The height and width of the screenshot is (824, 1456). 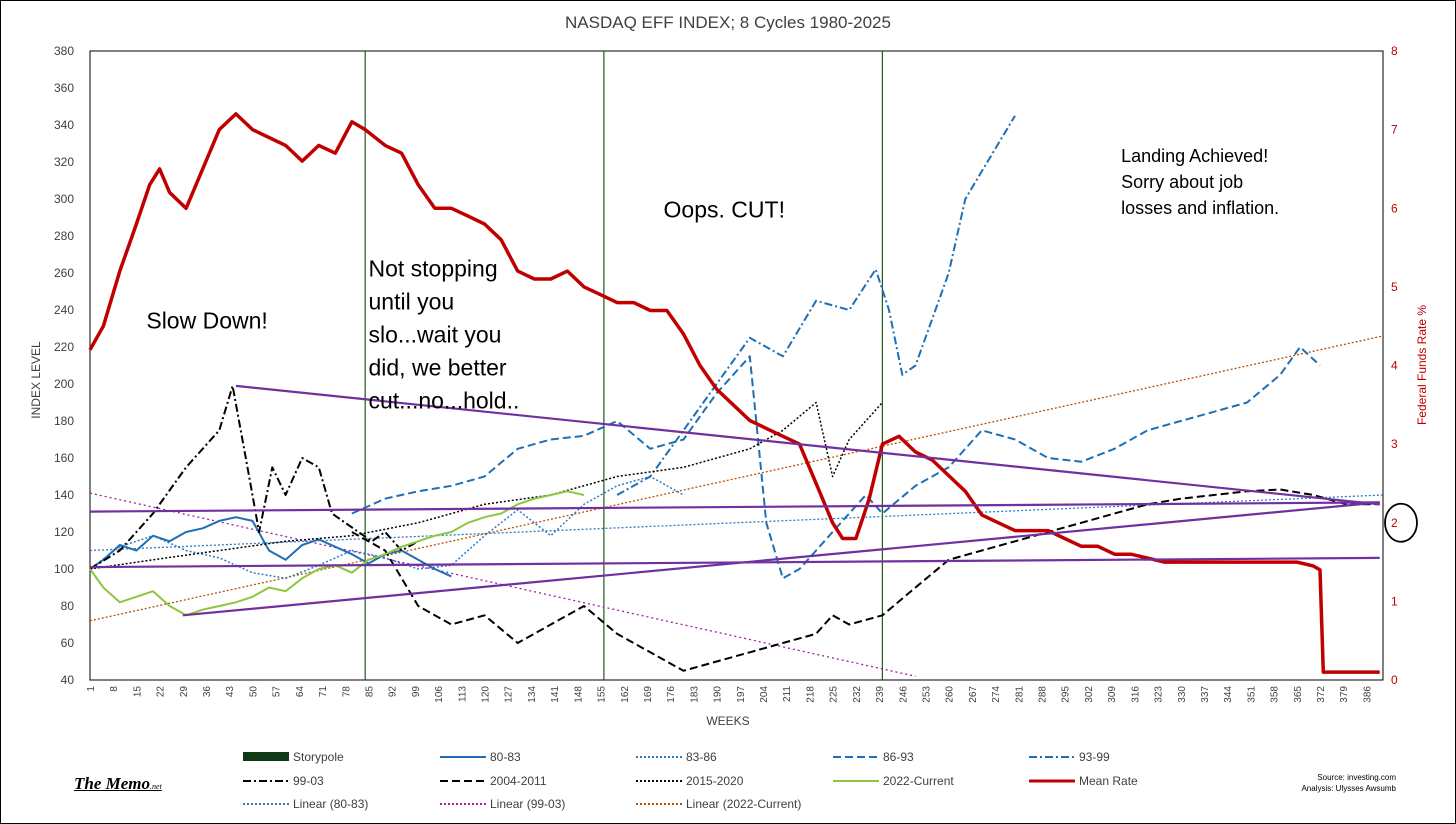 I want to click on x-tick-label: 232, so click(x=857, y=694).